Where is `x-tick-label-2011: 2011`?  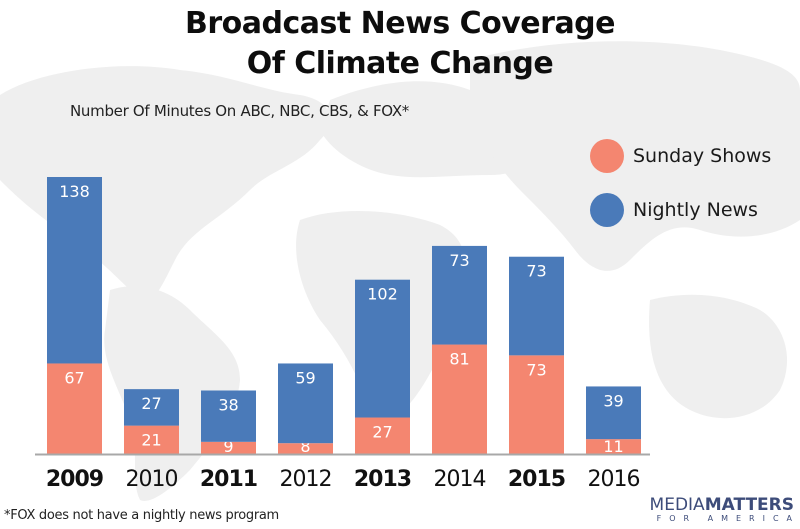 x-tick-label-2011: 2011 is located at coordinates (228, 479).